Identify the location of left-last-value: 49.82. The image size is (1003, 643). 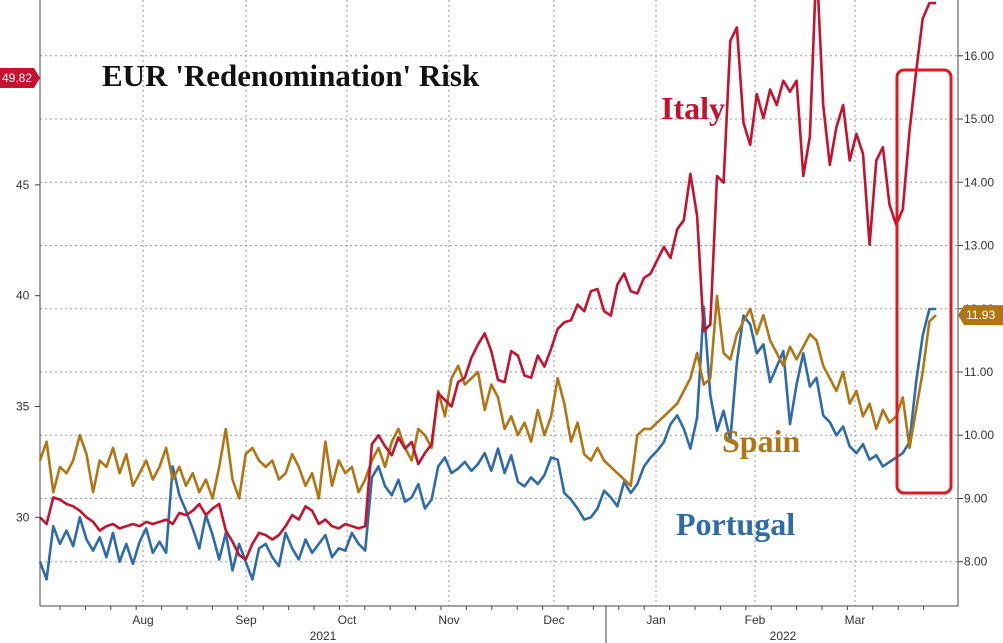
(17, 78).